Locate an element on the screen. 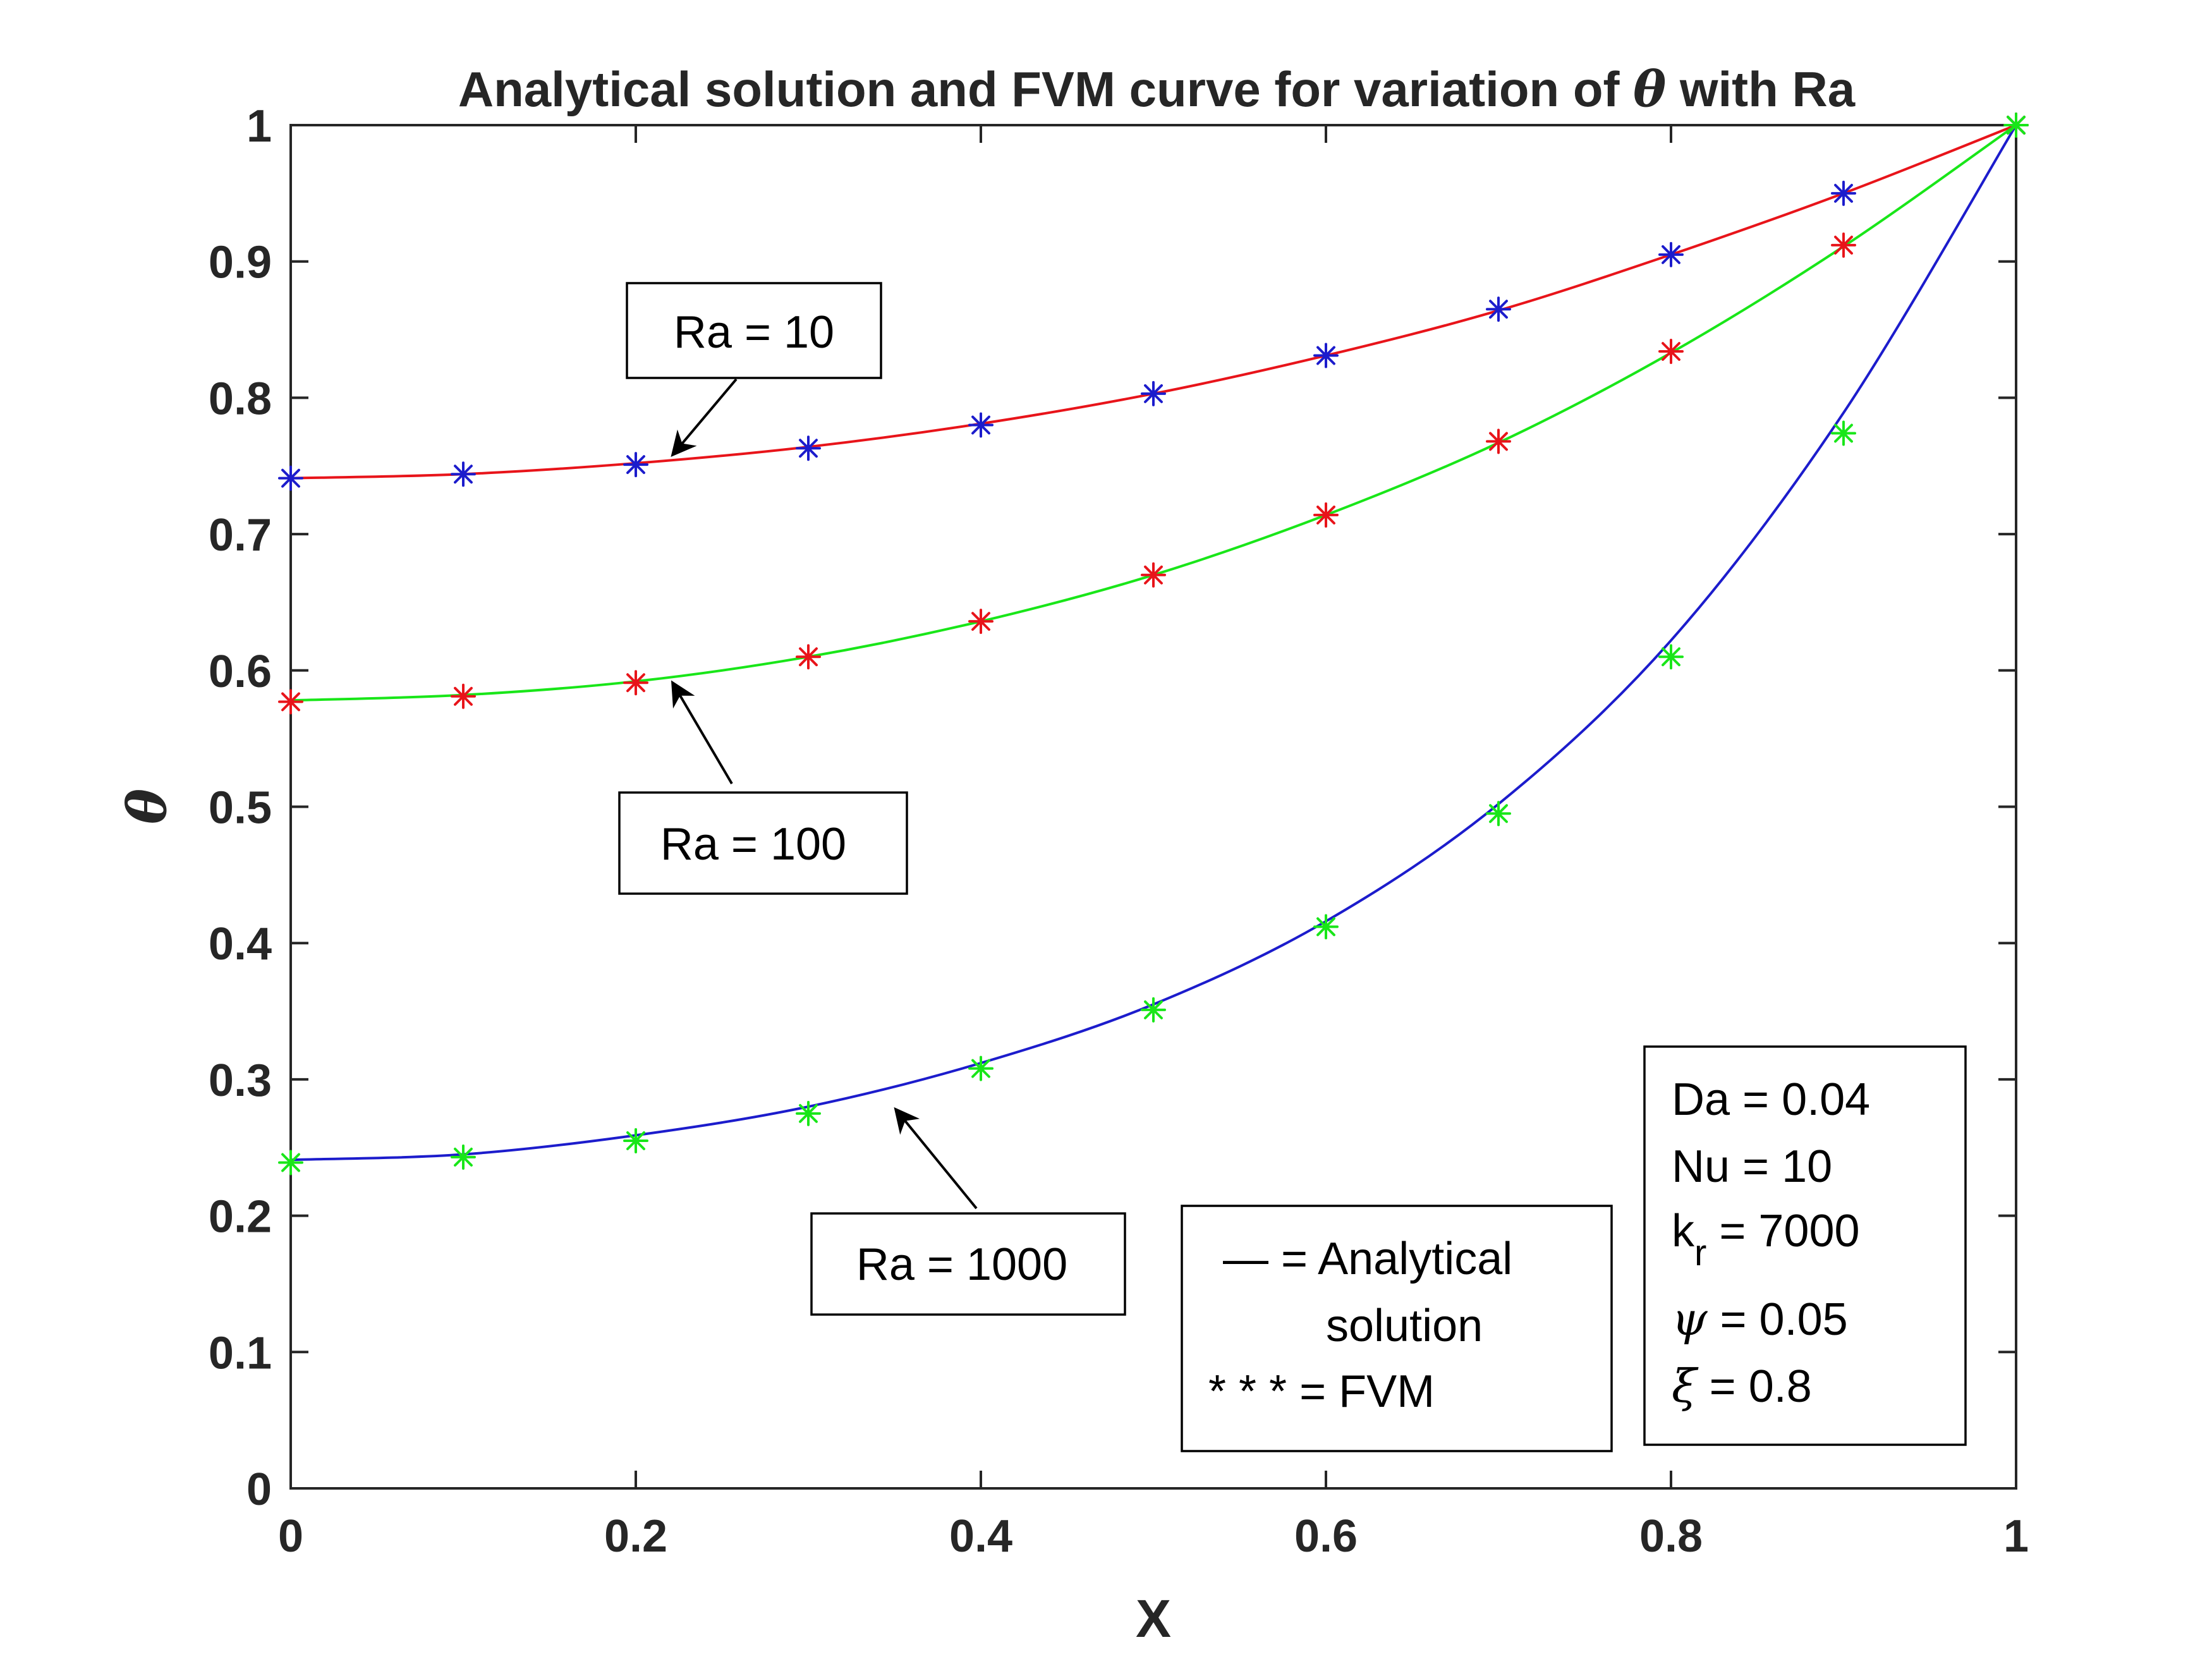 Image resolution: width=2212 pixels, height=1659 pixels. y-tick-label: 0.5 is located at coordinates (240, 808).